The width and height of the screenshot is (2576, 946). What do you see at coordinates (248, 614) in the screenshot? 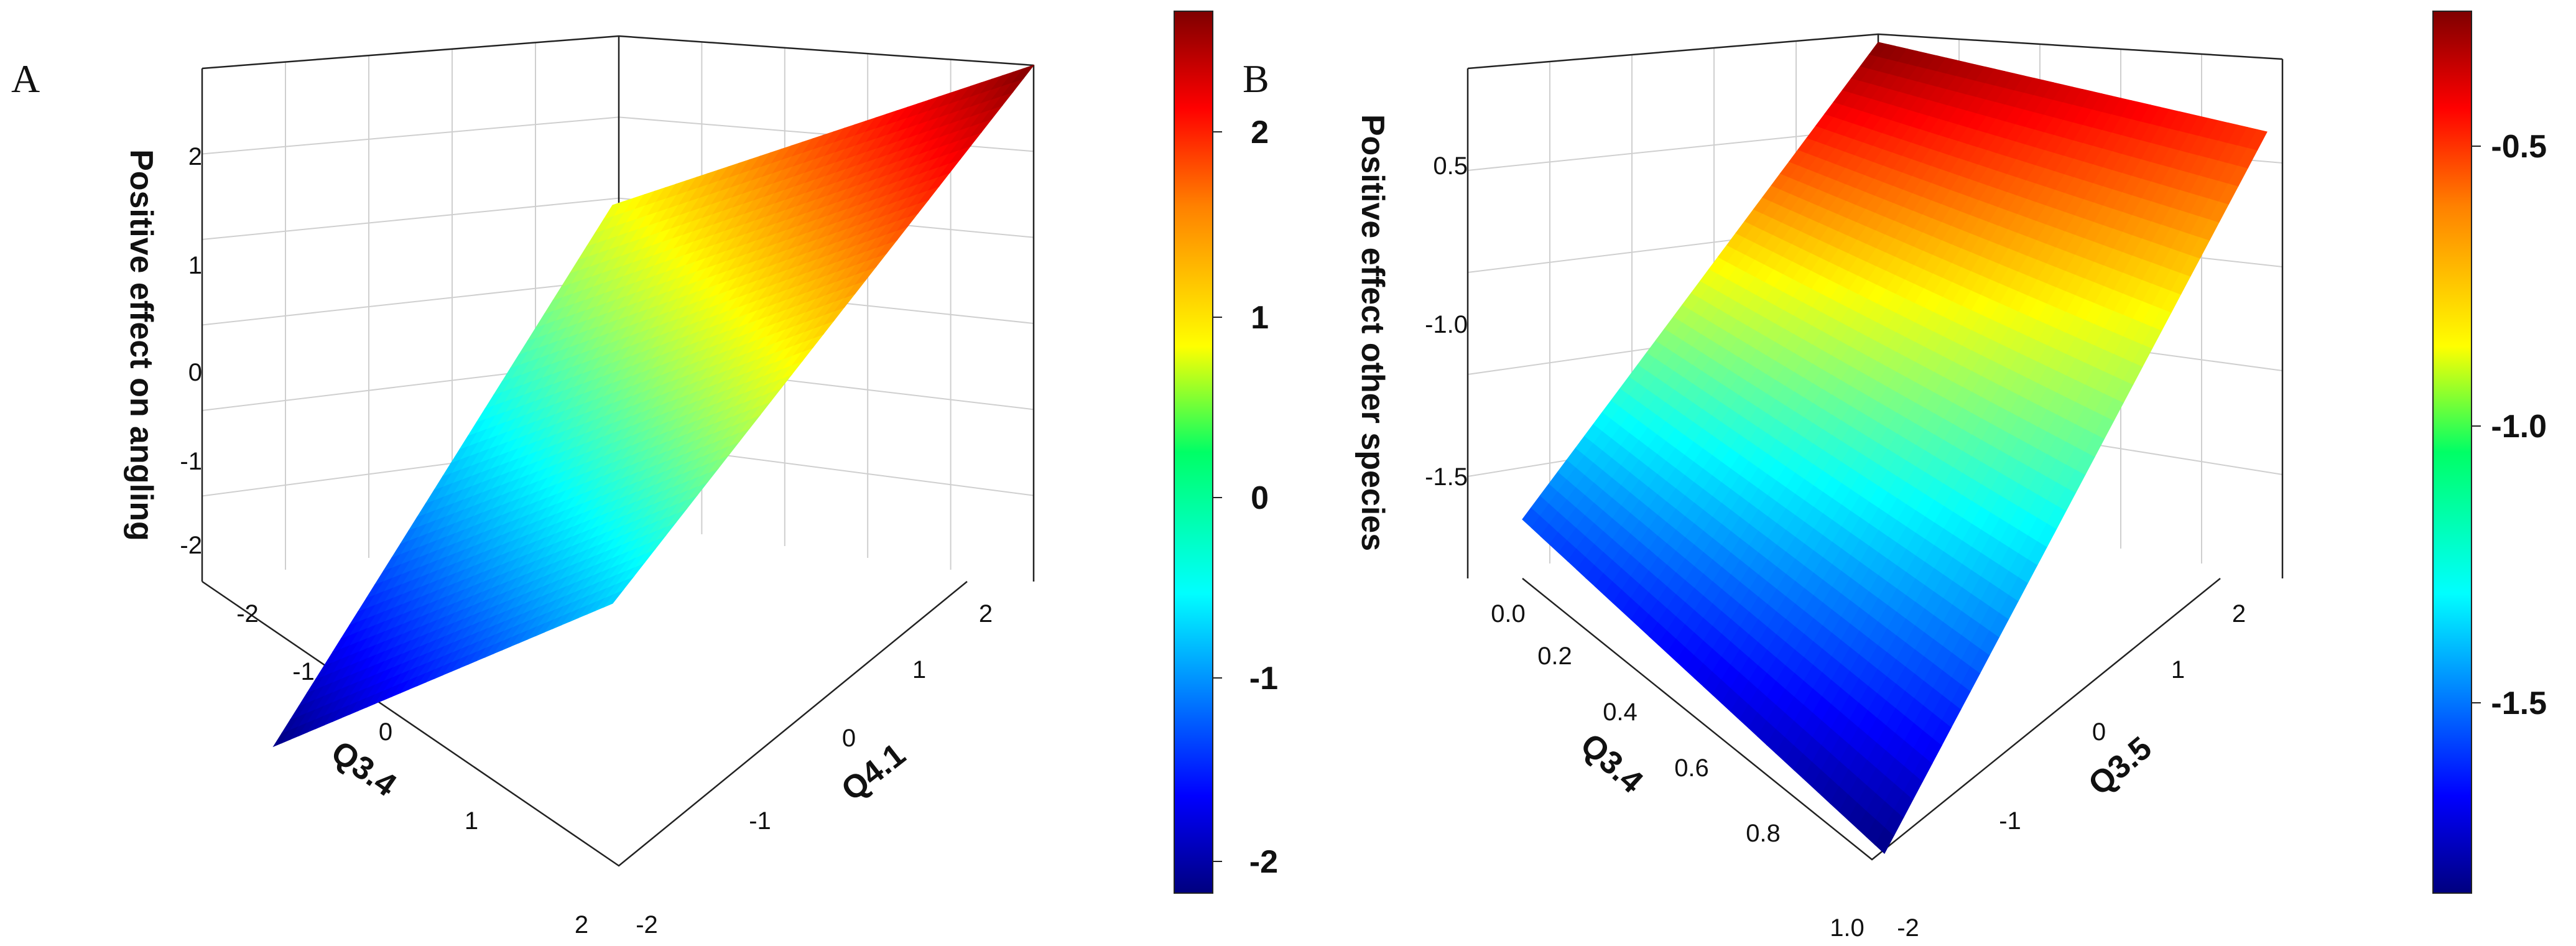
I see `x-tick-label: -2` at bounding box center [248, 614].